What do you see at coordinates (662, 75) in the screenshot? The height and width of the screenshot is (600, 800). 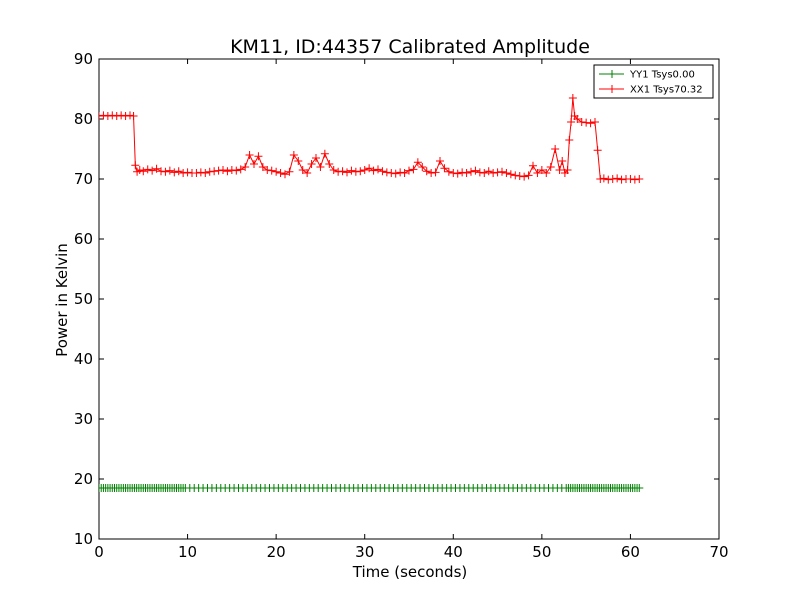 I see `legend-label: YY1 Tsys0.00` at bounding box center [662, 75].